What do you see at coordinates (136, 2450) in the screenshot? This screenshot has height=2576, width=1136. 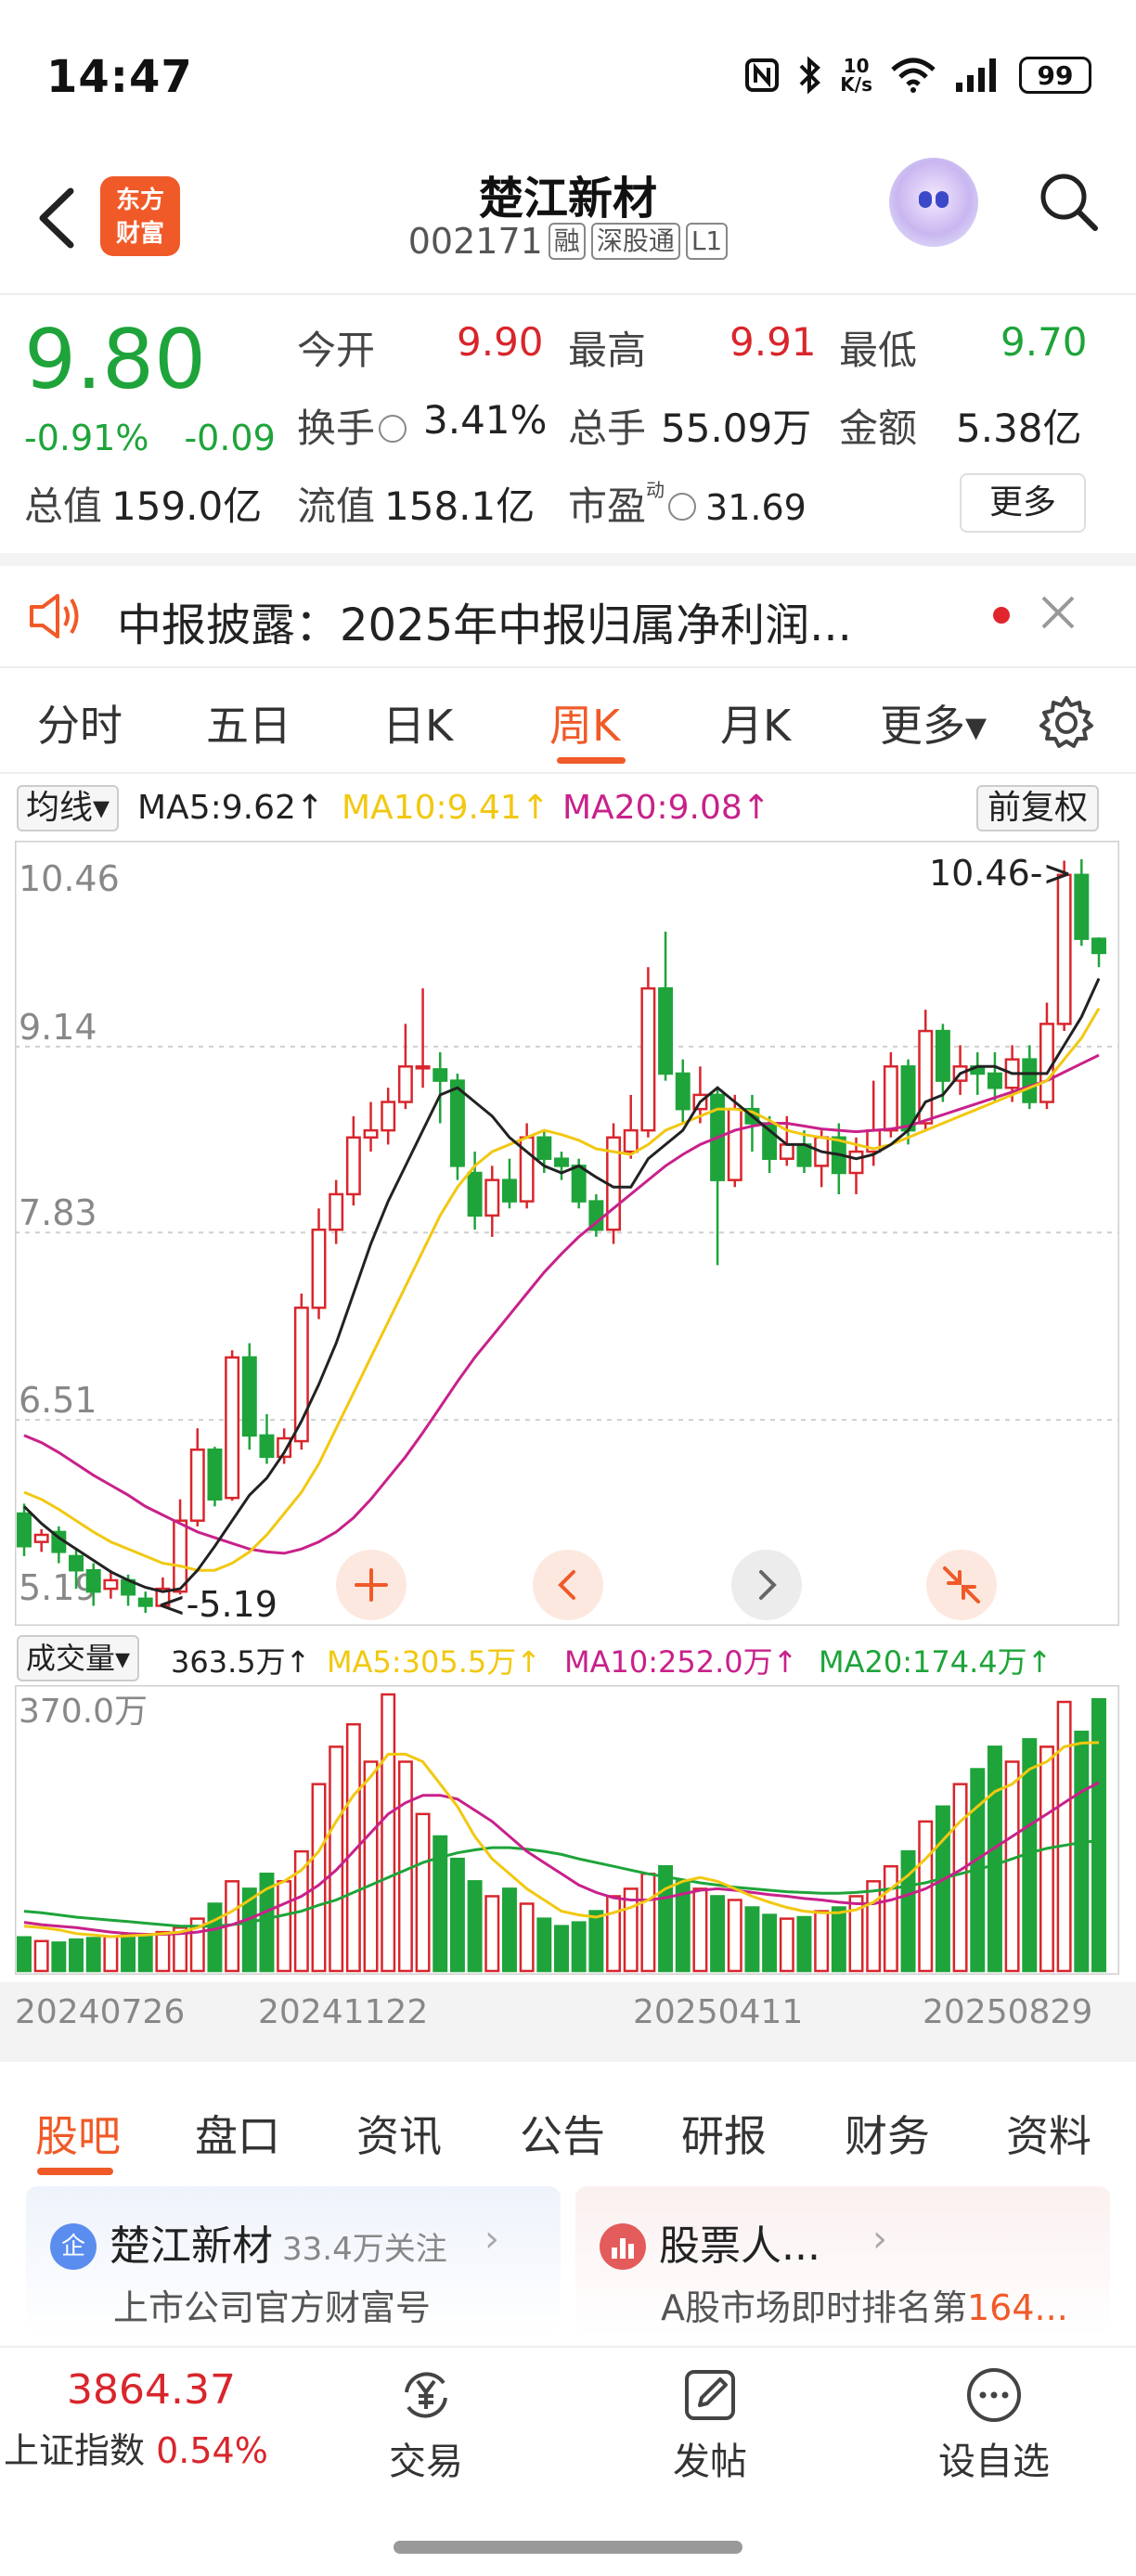 I see `index-name: 上证指数 0.54%` at bounding box center [136, 2450].